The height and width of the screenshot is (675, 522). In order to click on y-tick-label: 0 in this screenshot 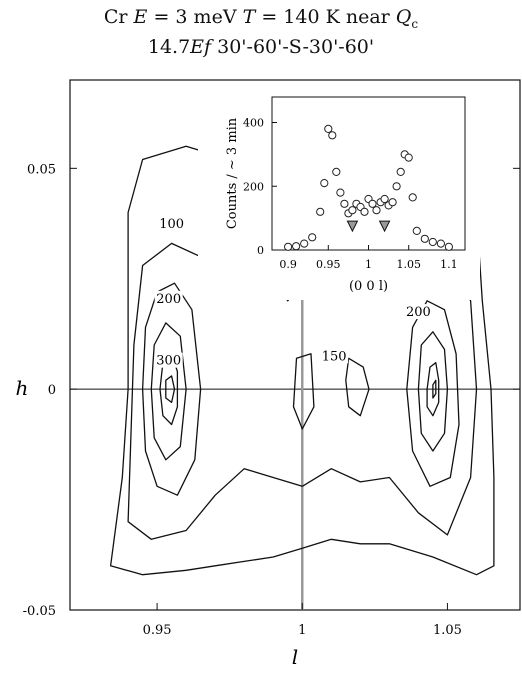, I will do `click(52, 390)`.